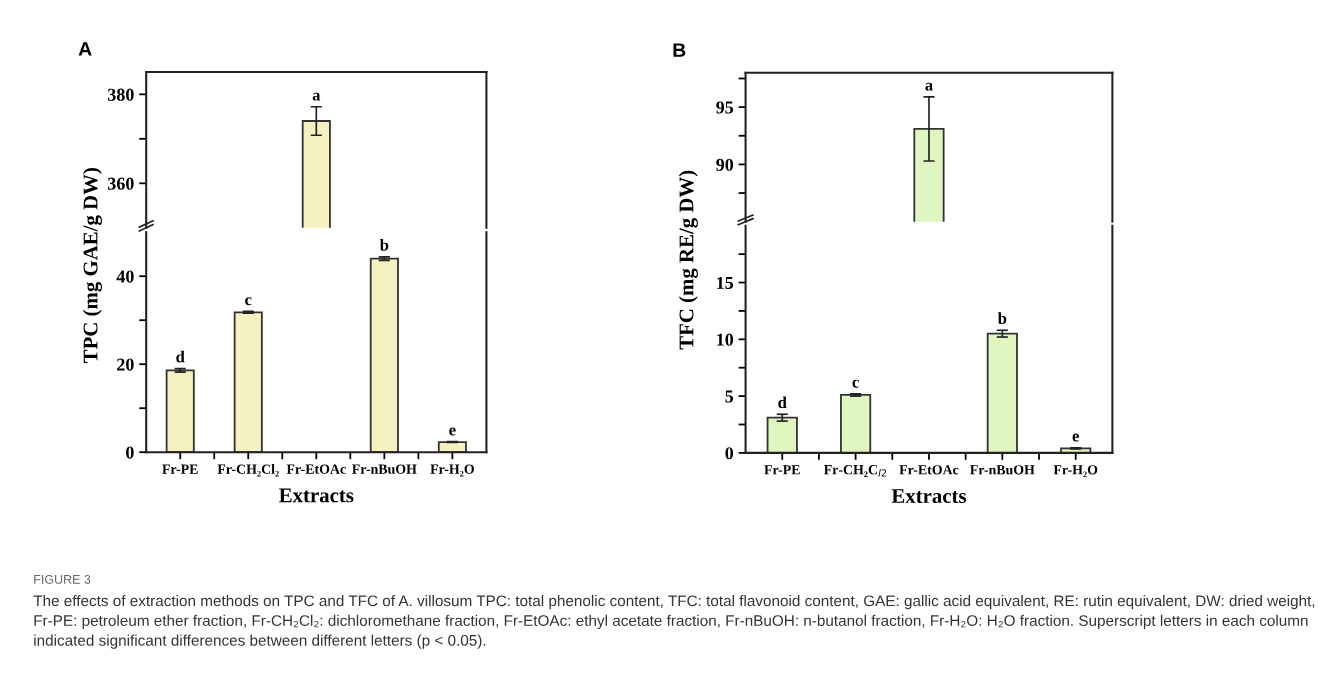  What do you see at coordinates (120, 183) in the screenshot?
I see `y-tick-label: 360` at bounding box center [120, 183].